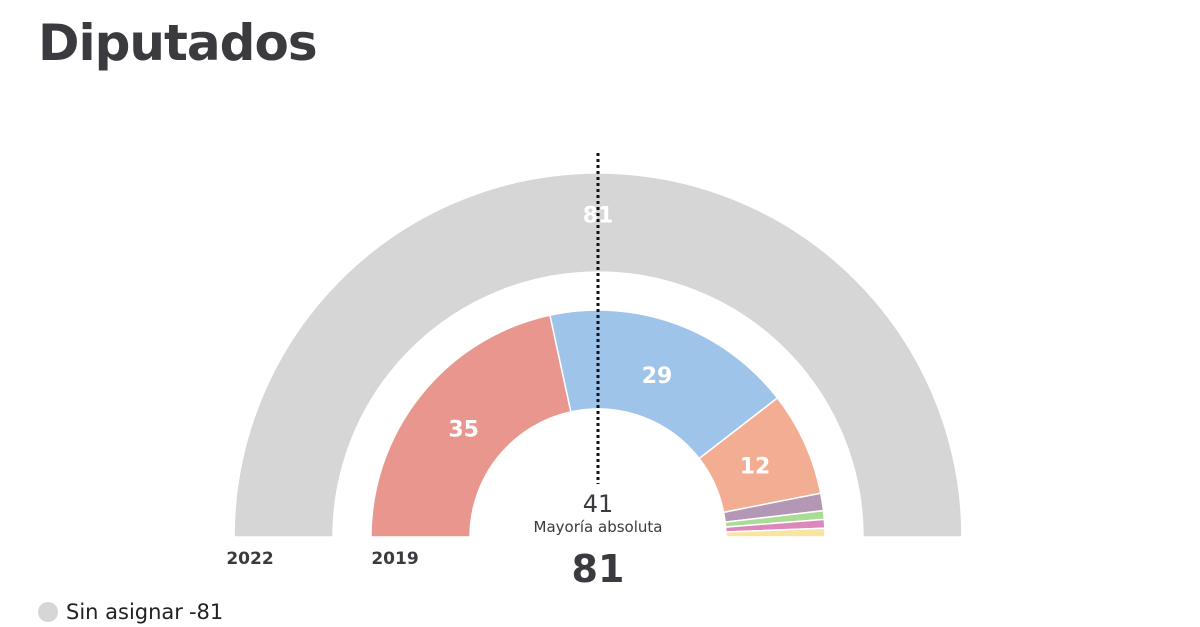 The height and width of the screenshot is (627, 1200). Describe the element at coordinates (598, 569) in the screenshot. I see `total-seats-value: 81` at that location.